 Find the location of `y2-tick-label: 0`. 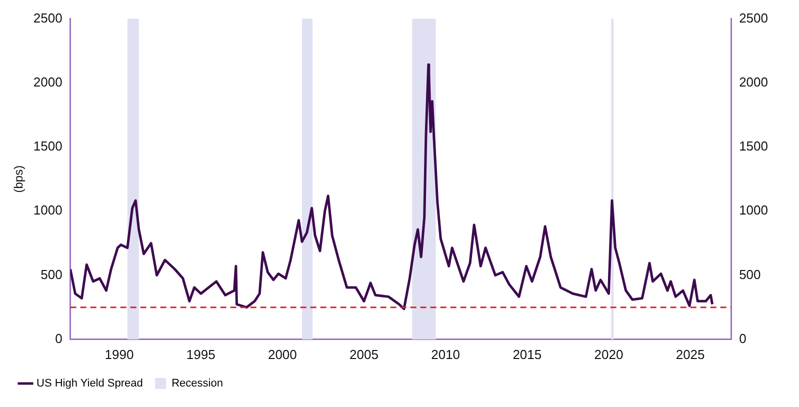

y2-tick-label: 0 is located at coordinates (742, 338).